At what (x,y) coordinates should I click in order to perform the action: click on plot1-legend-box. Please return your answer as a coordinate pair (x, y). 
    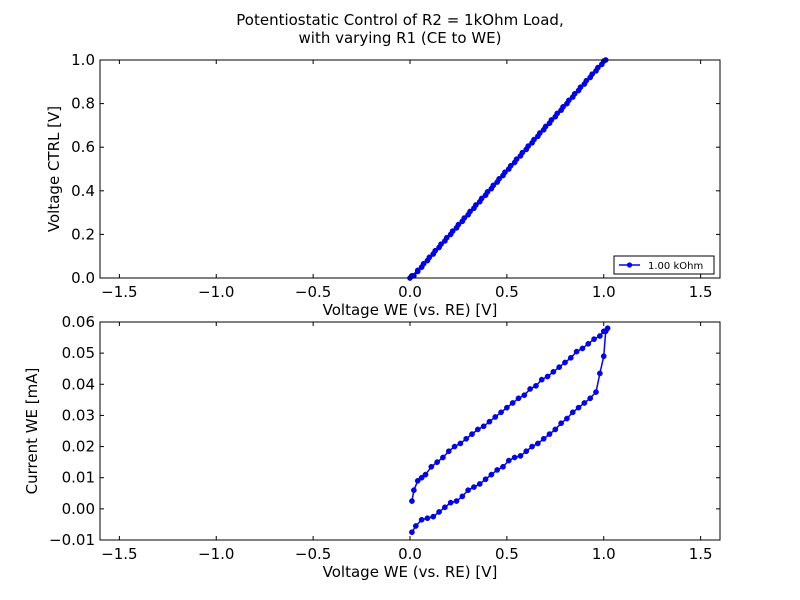
    Looking at the image, I should click on (664, 265).